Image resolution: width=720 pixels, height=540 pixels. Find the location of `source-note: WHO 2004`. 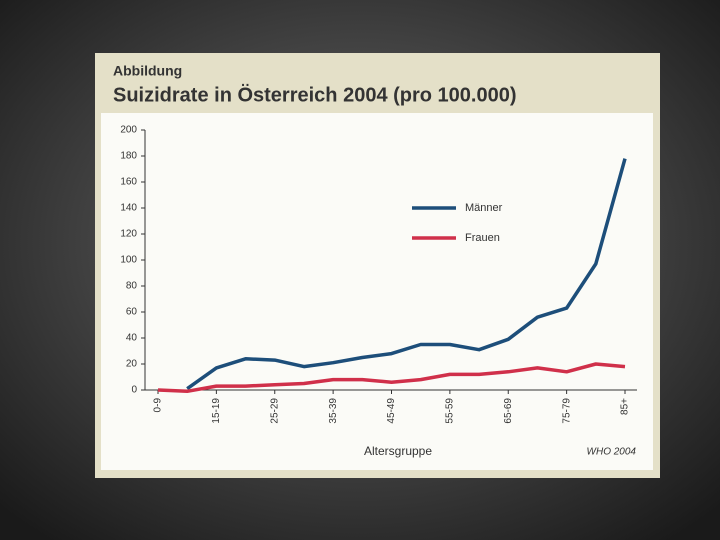

source-note: WHO 2004 is located at coordinates (612, 452).